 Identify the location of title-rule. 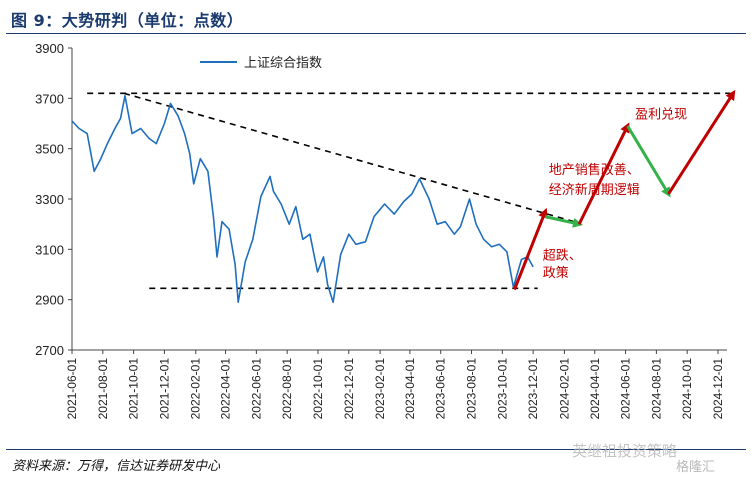
(376, 33).